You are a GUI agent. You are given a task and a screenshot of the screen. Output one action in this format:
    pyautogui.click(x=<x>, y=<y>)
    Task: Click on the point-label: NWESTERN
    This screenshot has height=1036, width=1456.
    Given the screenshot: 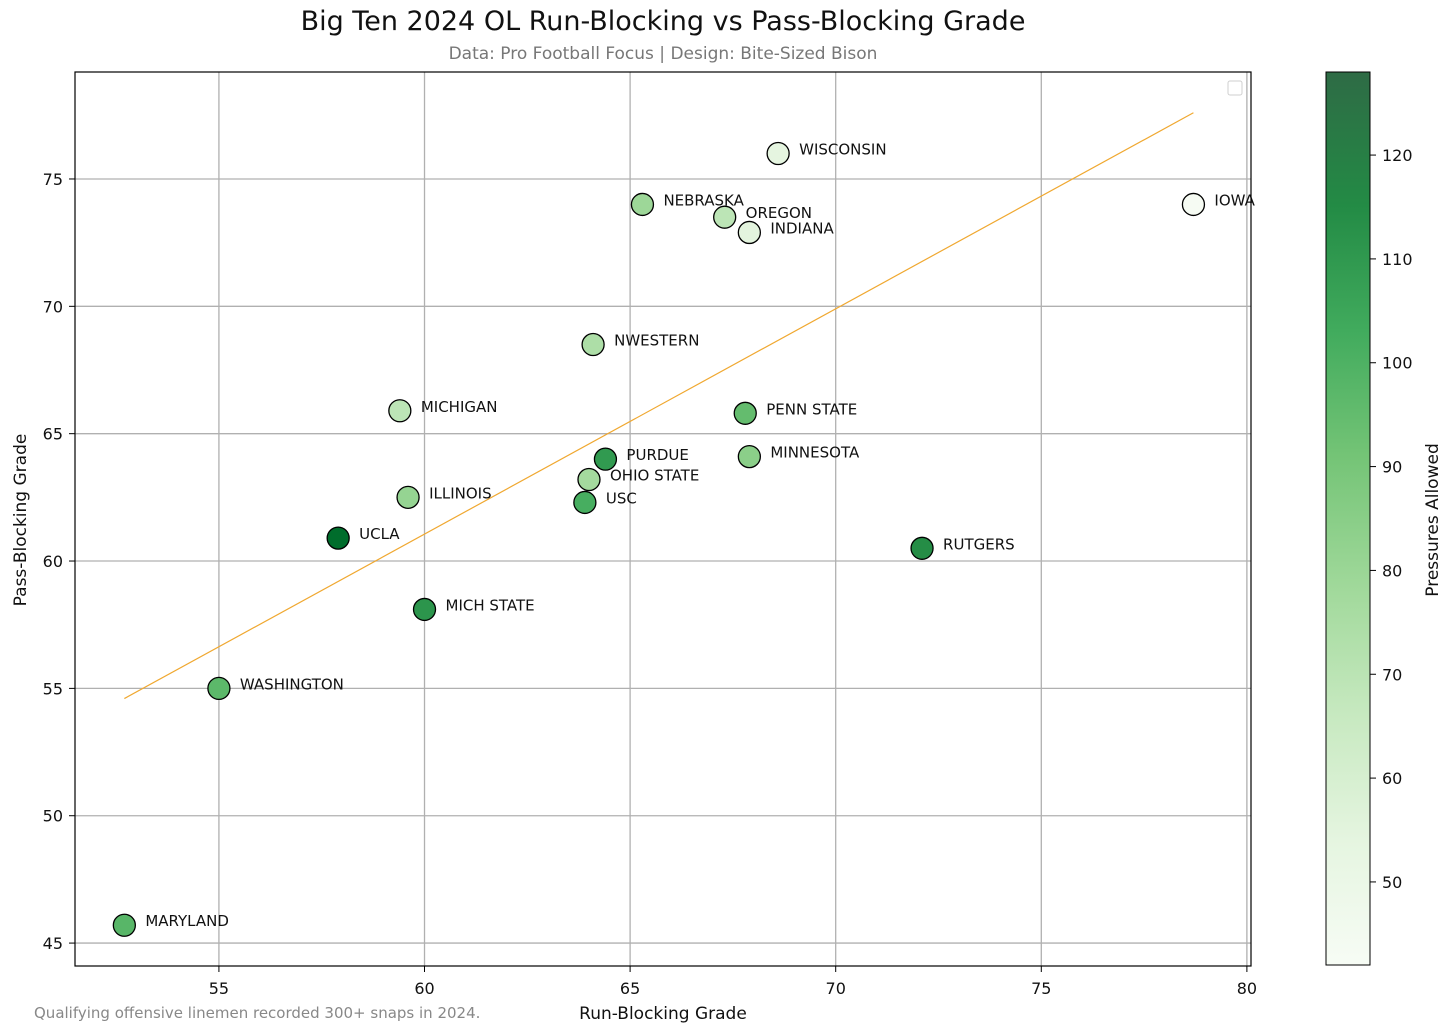 What is the action you would take?
    pyautogui.click(x=656, y=341)
    